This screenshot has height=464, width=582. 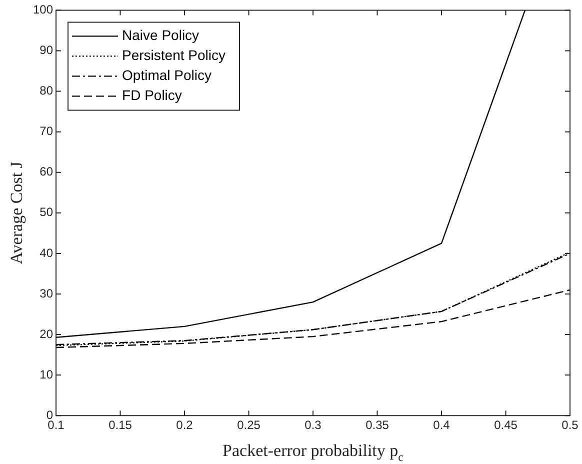 What do you see at coordinates (506, 425) in the screenshot?
I see `x-tick-label: 0.45` at bounding box center [506, 425].